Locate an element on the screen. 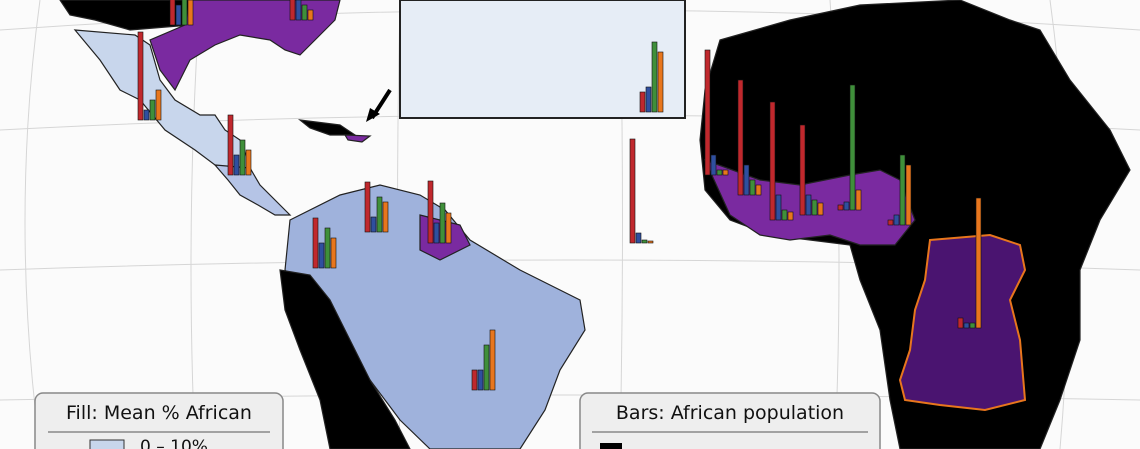 This screenshot has width=1140, height=449. fill-legend: Fill: Mean % African 0 – 10% is located at coordinates (159, 420).